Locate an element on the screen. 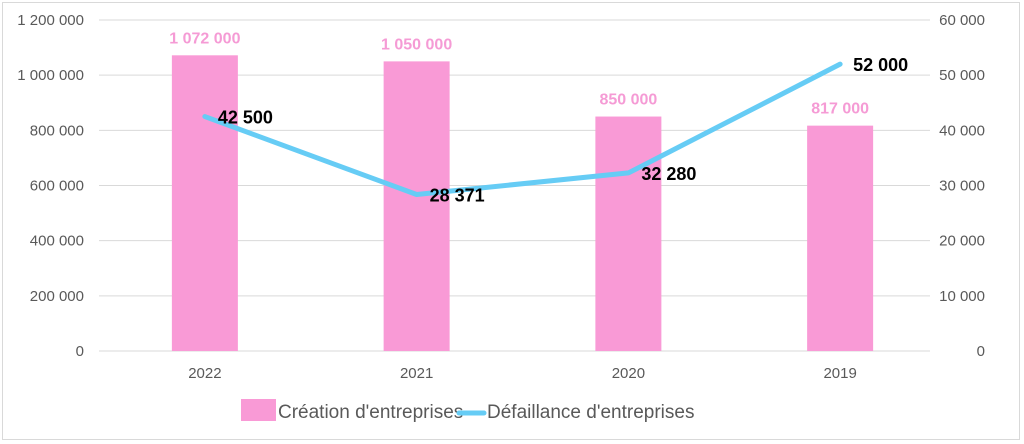  y-left-tick-label: 1 000 000 is located at coordinates (50, 75).